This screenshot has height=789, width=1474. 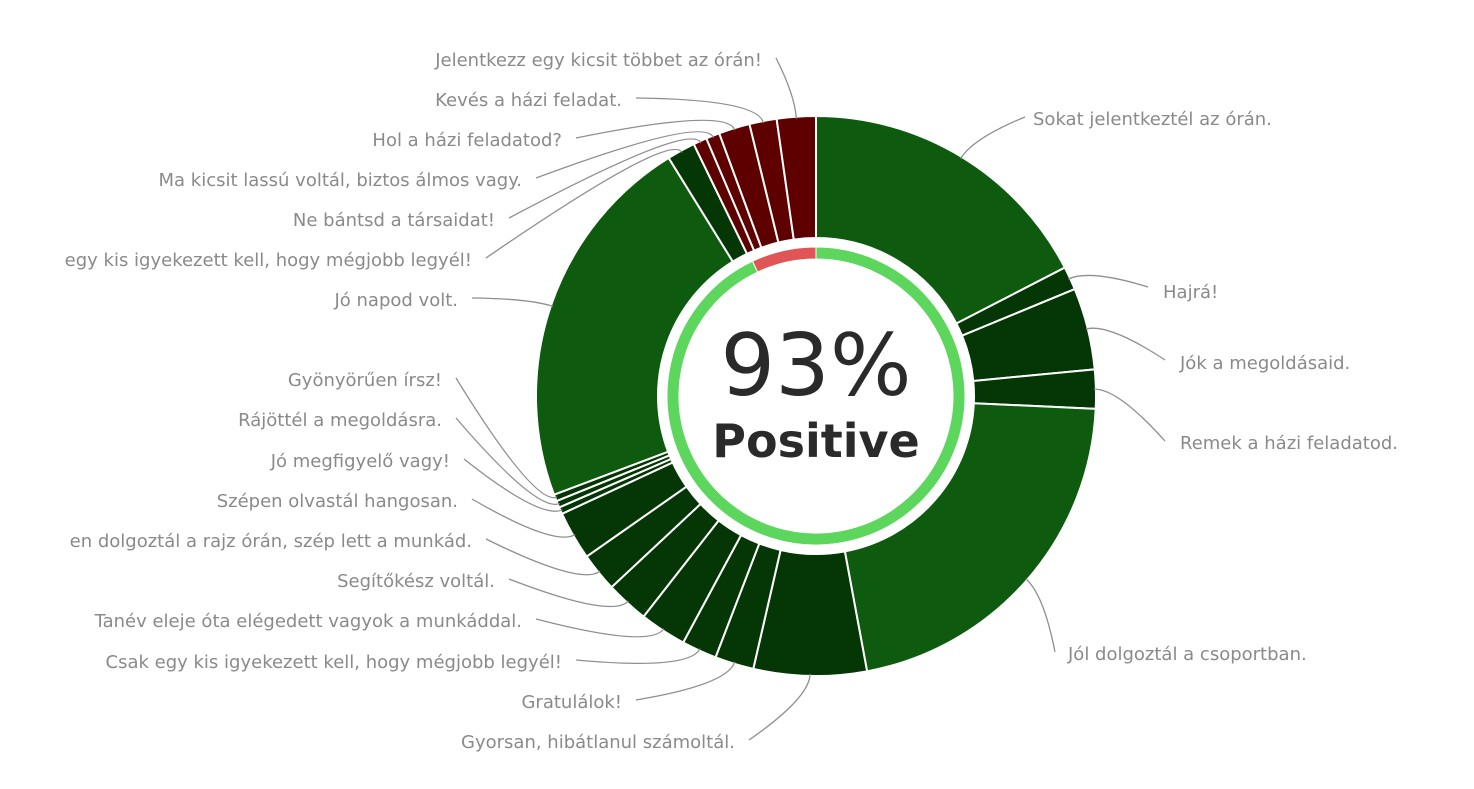 I want to click on label-szepen-olvastal-hangosan: Szépen olvastál hangosan., so click(x=337, y=501).